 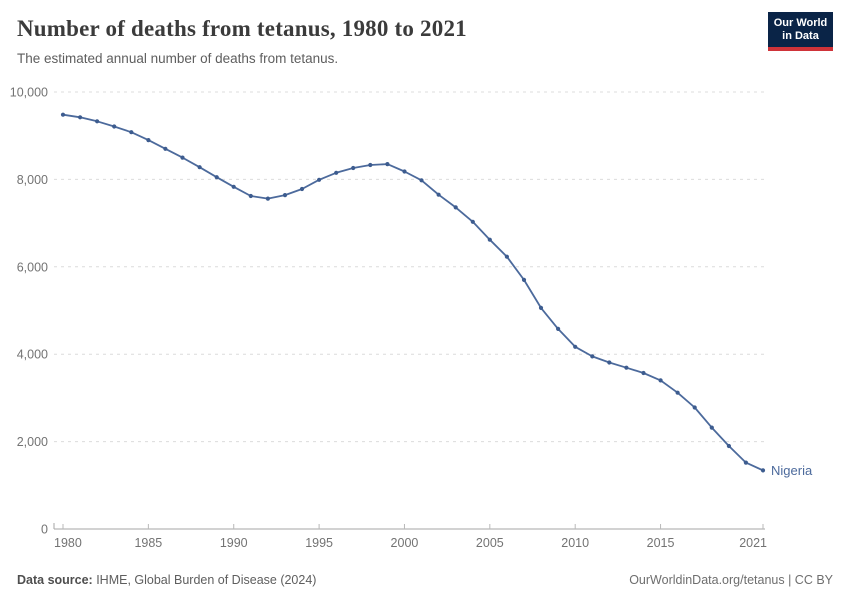 What do you see at coordinates (204, 580) in the screenshot?
I see `data-source-text: IHME, Global Burden of Disease (2024)` at bounding box center [204, 580].